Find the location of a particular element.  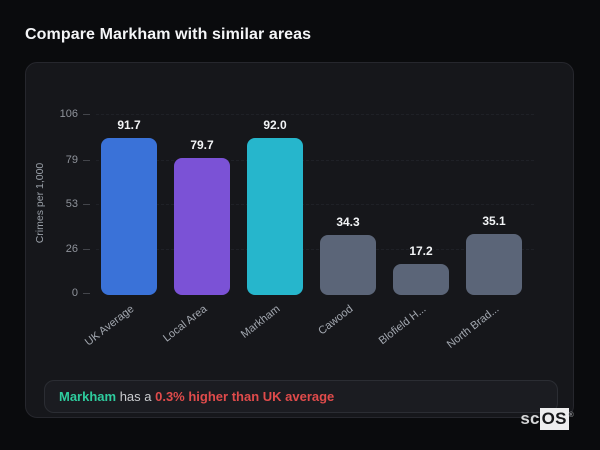

page-title: Compare Markham with similar areas is located at coordinates (168, 34).